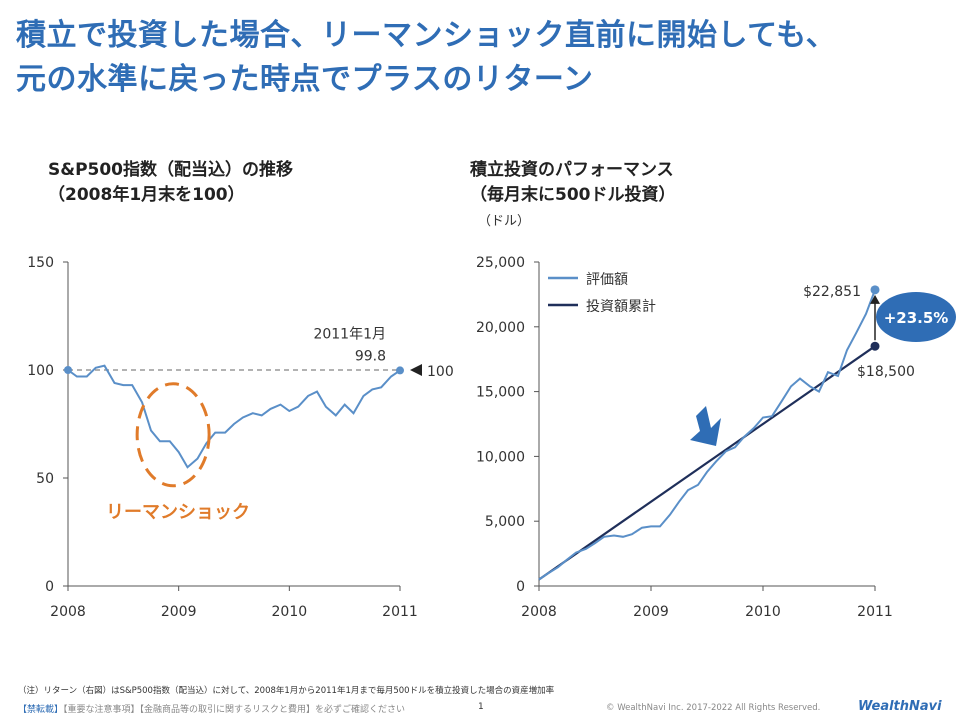 This screenshot has height=720, width=960. Describe the element at coordinates (173, 435) in the screenshot. I see `lehman-highlight-circle` at that location.